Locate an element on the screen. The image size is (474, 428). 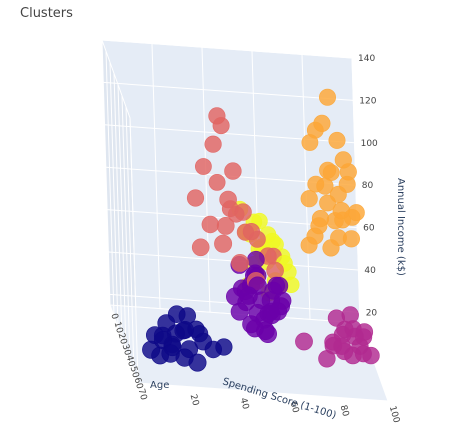
x-axis-title: Age is located at coordinates (159, 385).